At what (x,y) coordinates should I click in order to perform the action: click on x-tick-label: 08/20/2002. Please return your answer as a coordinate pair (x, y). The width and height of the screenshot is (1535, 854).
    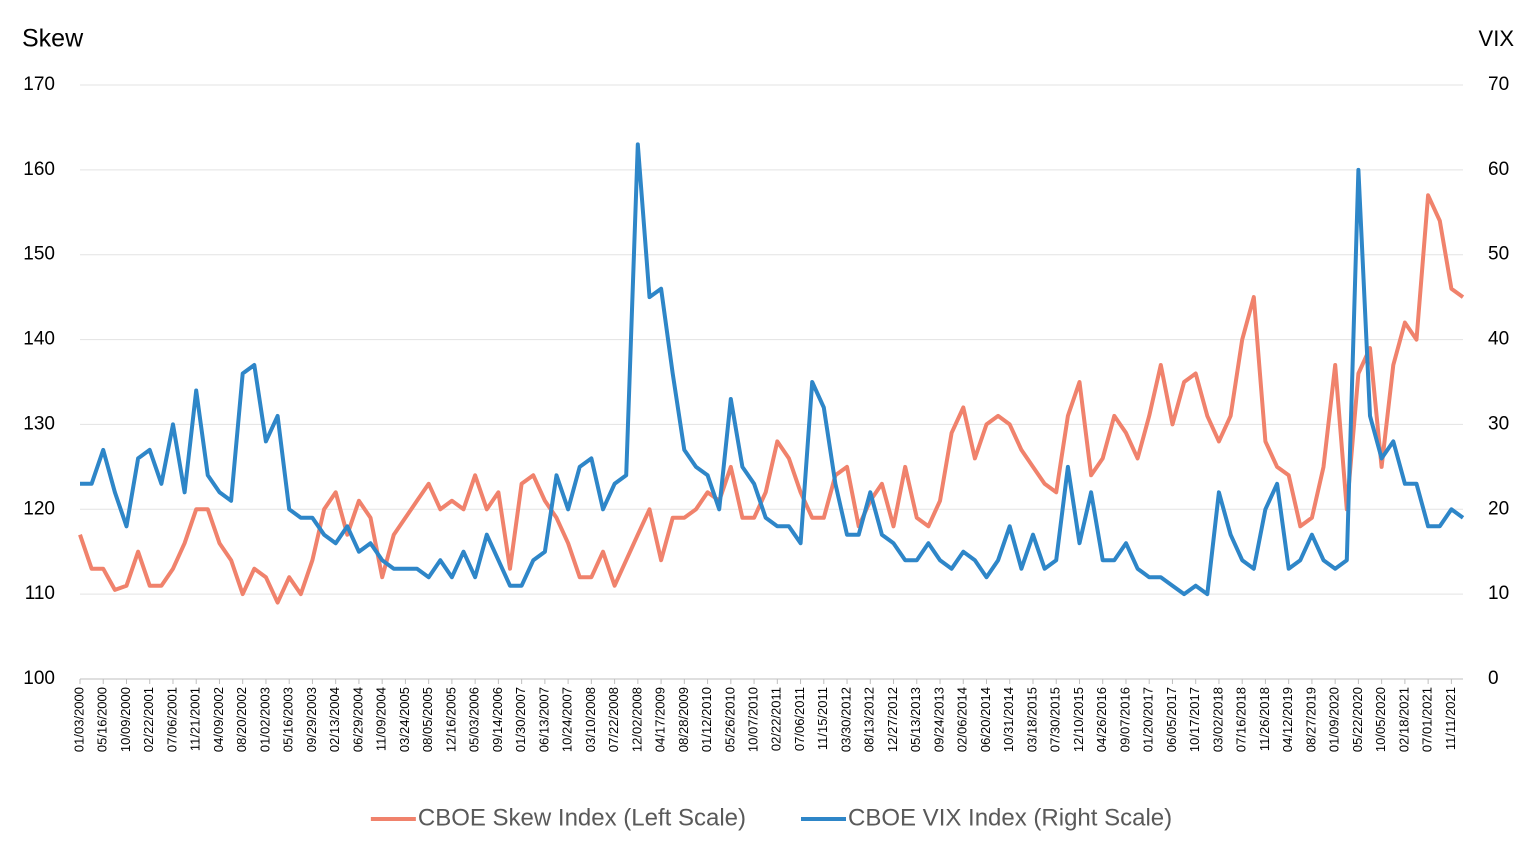
    Looking at the image, I should click on (241, 719).